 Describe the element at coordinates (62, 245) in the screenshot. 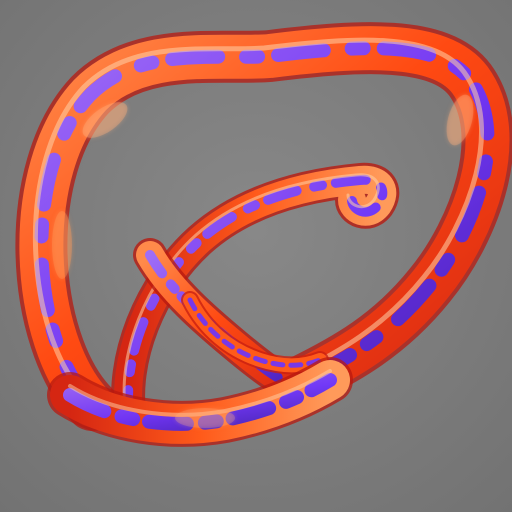

I see `gloss-spot-left` at that location.